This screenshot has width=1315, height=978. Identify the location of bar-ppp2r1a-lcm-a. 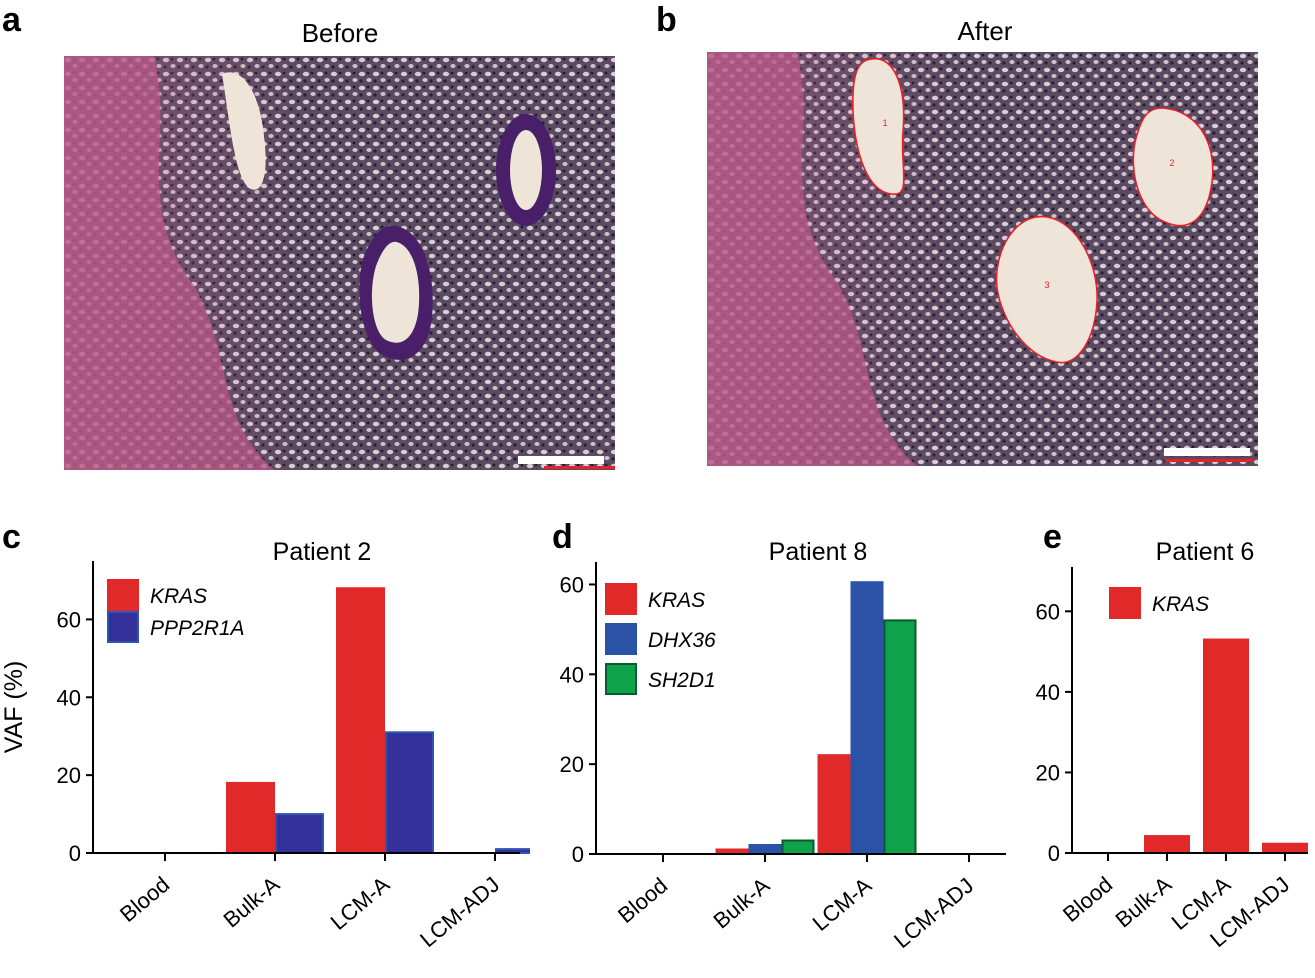
(409, 793).